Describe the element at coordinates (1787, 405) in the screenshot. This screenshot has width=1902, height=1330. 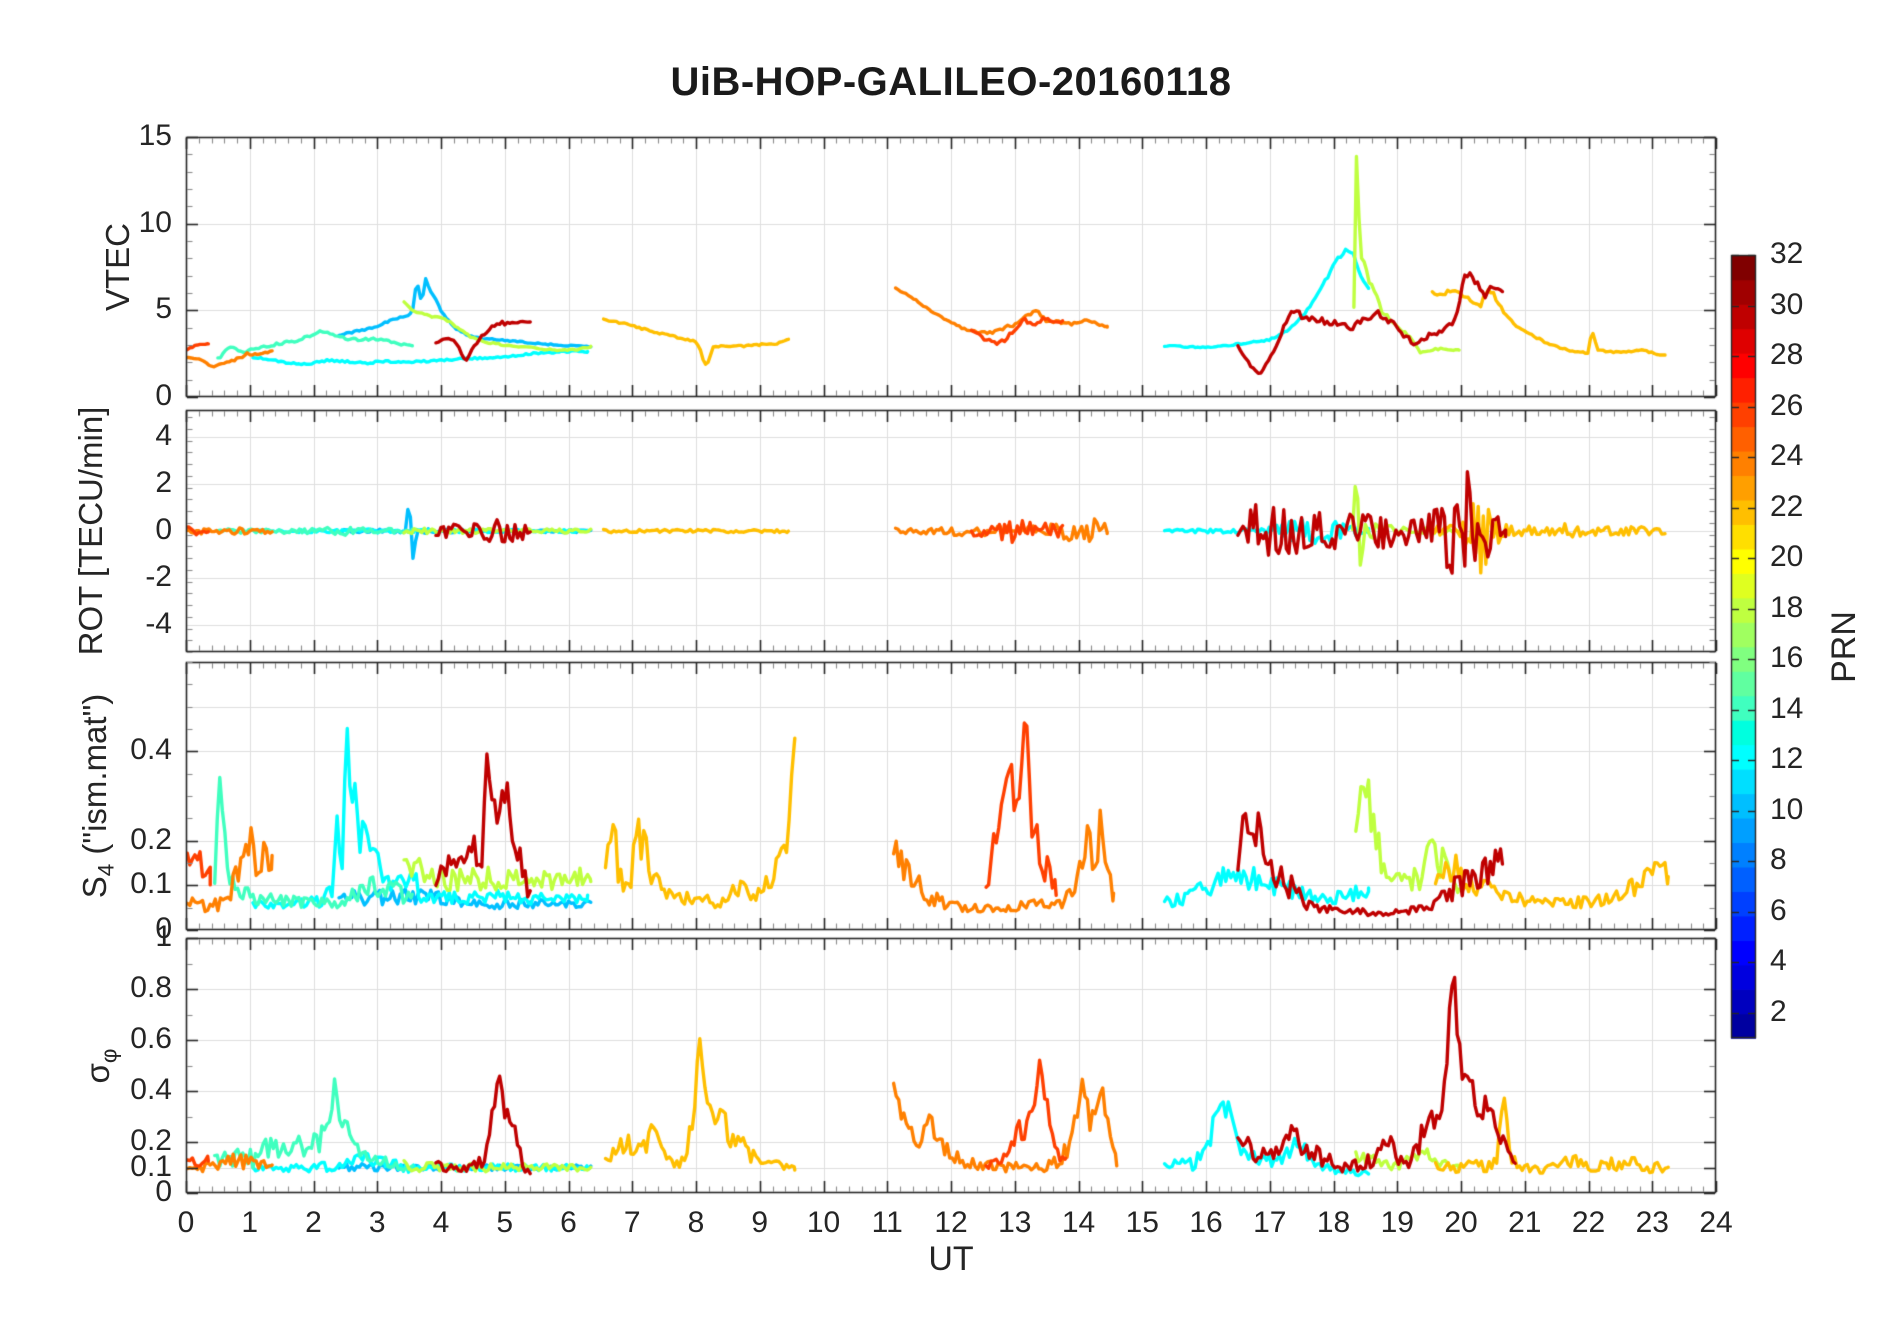
I see `colorbar-tick-label: 26` at that location.